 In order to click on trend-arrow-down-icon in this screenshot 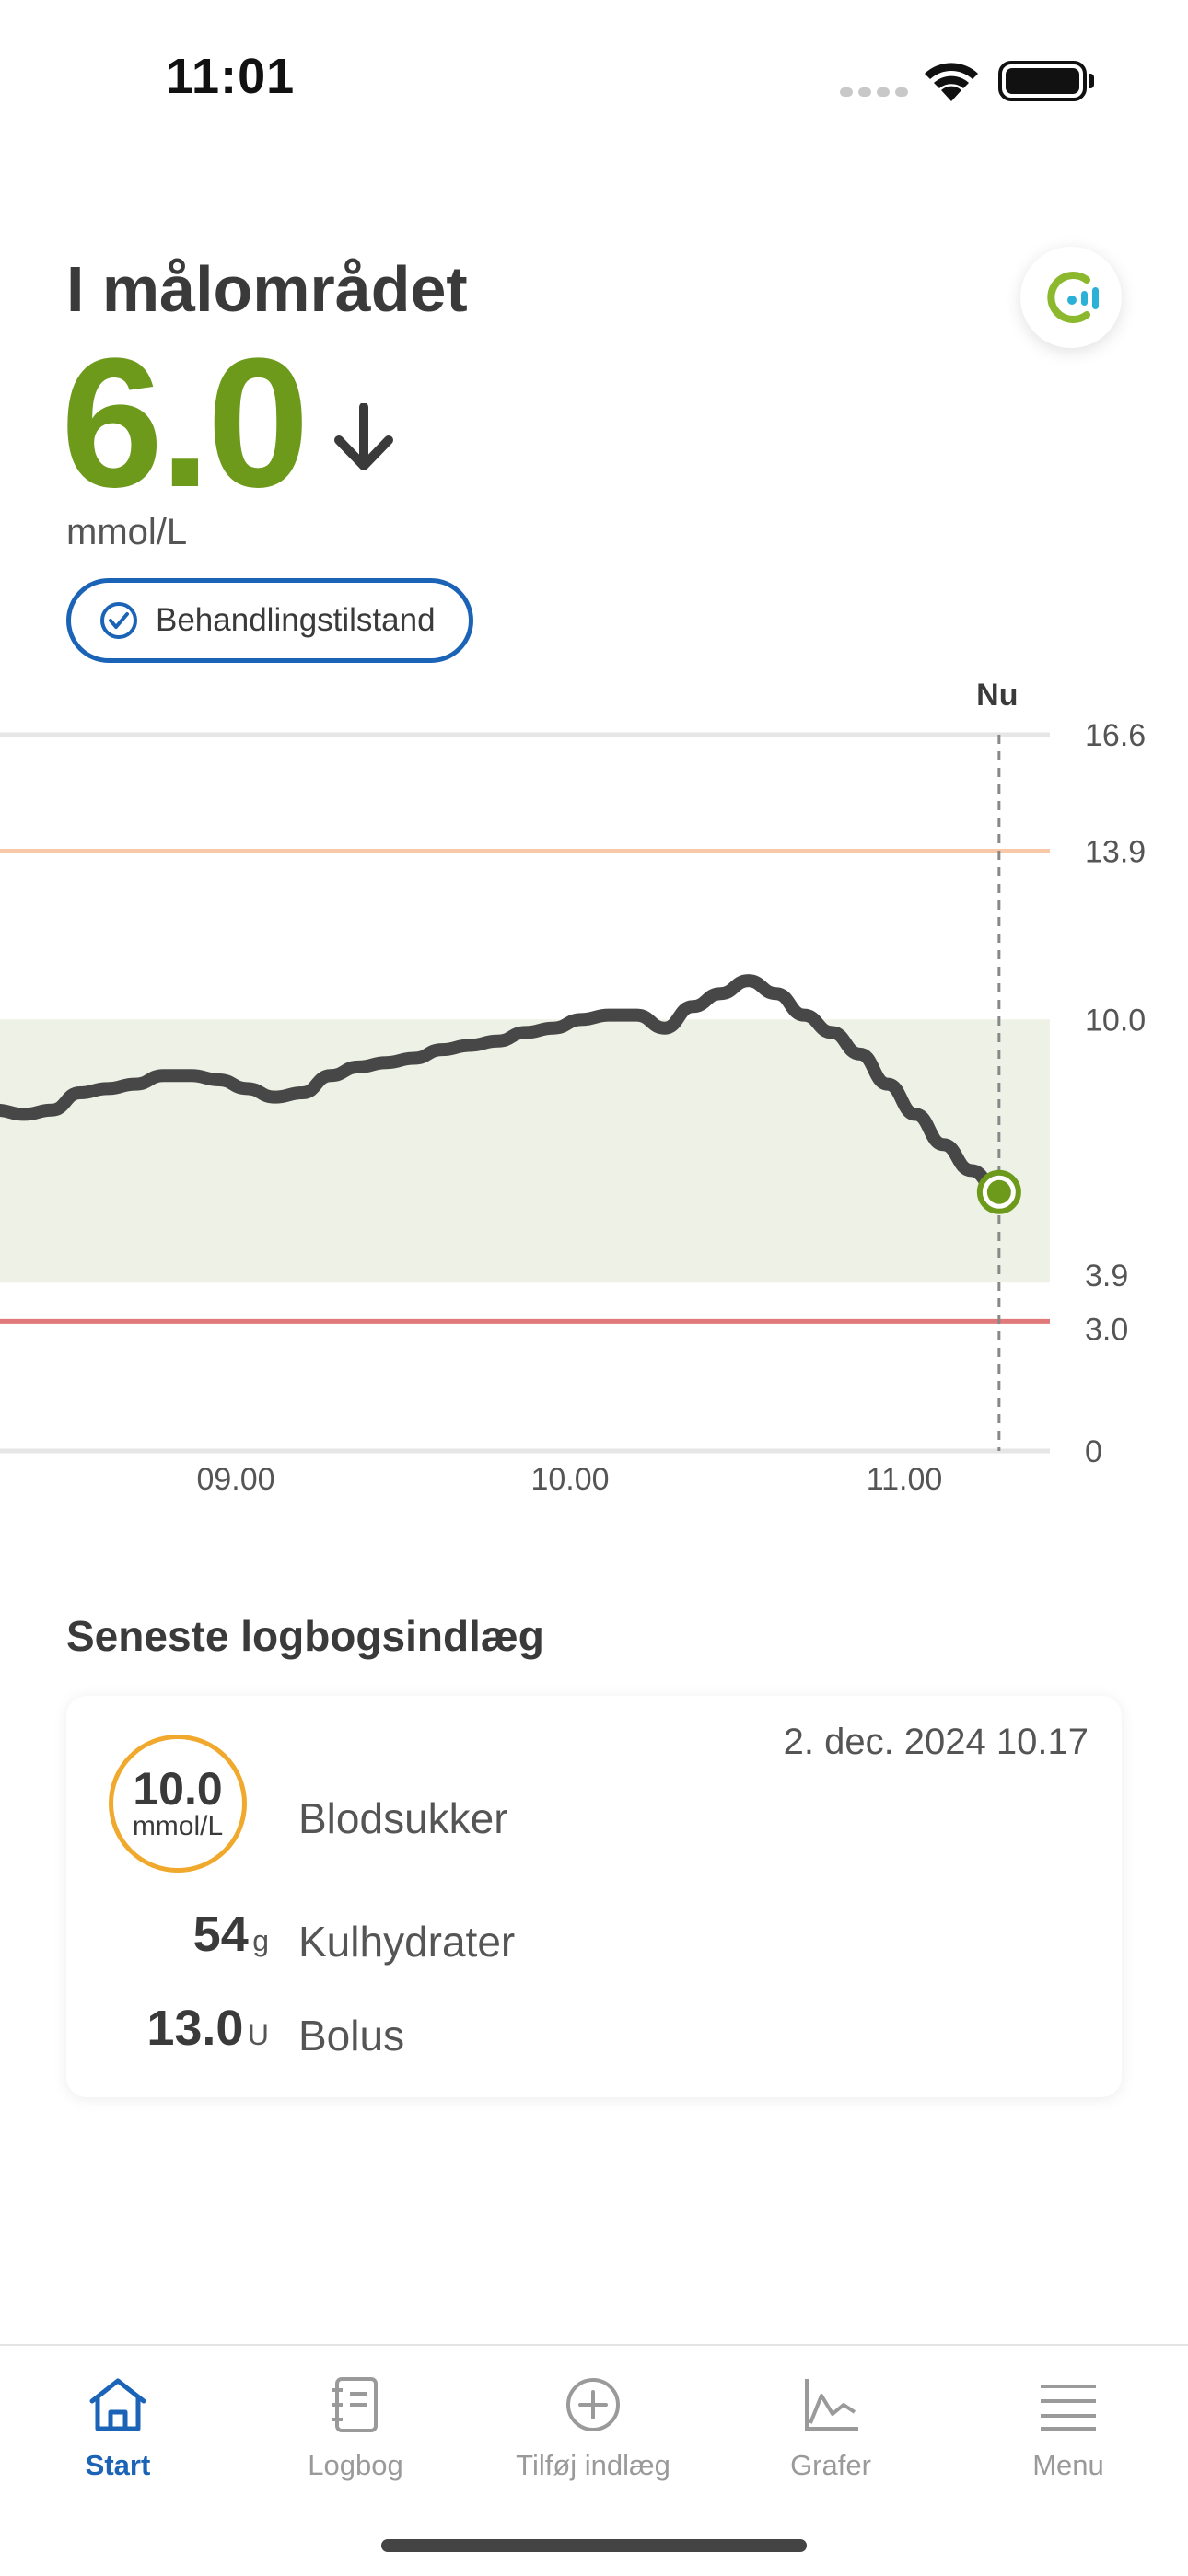, I will do `click(363, 436)`.